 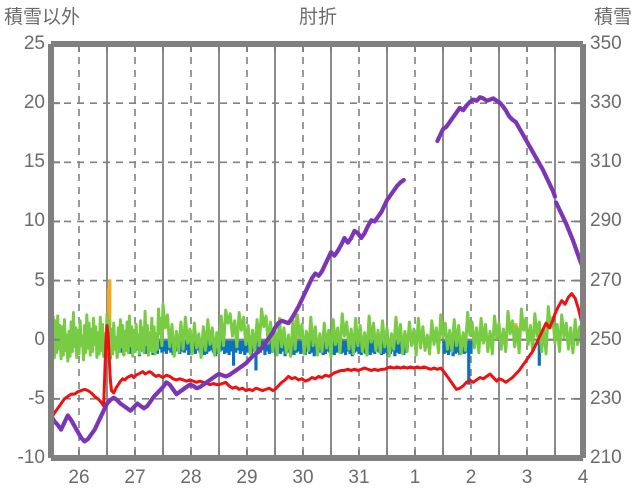 What do you see at coordinates (613, 250) in the screenshot?
I see `right-axis-tick-labels: 350 330 310 290 270 250 230 210` at bounding box center [613, 250].